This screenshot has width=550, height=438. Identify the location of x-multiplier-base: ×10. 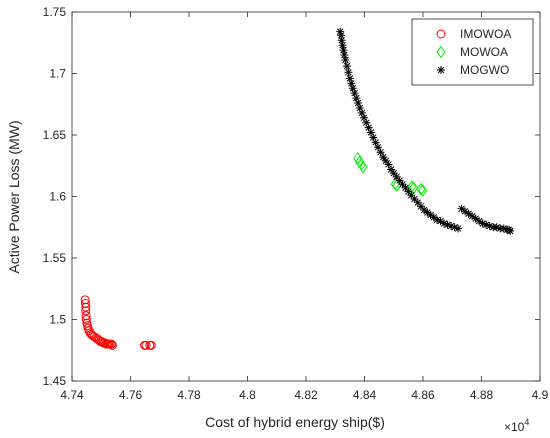
(514, 427).